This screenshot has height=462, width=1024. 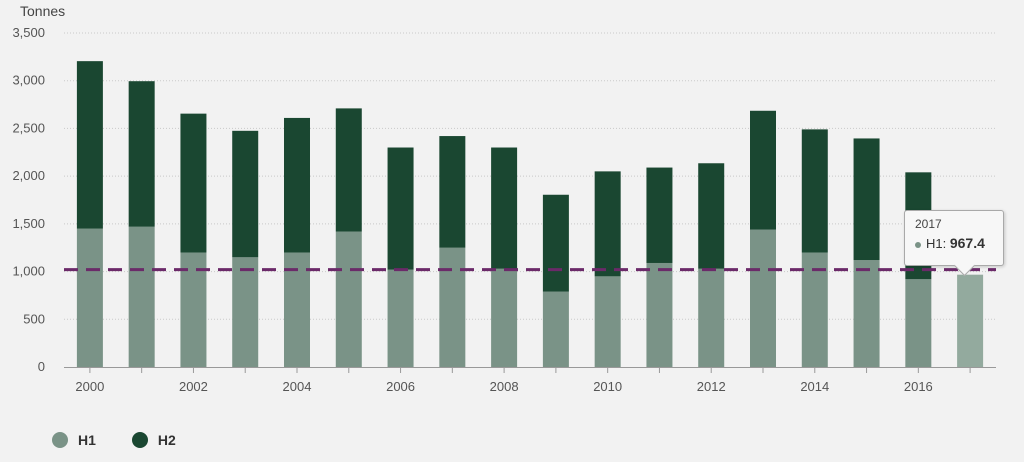 What do you see at coordinates (28, 199) in the screenshot?
I see `y-axis: 0 500 1,000 1,500 2,000 2,500 3,000 3,500` at bounding box center [28, 199].